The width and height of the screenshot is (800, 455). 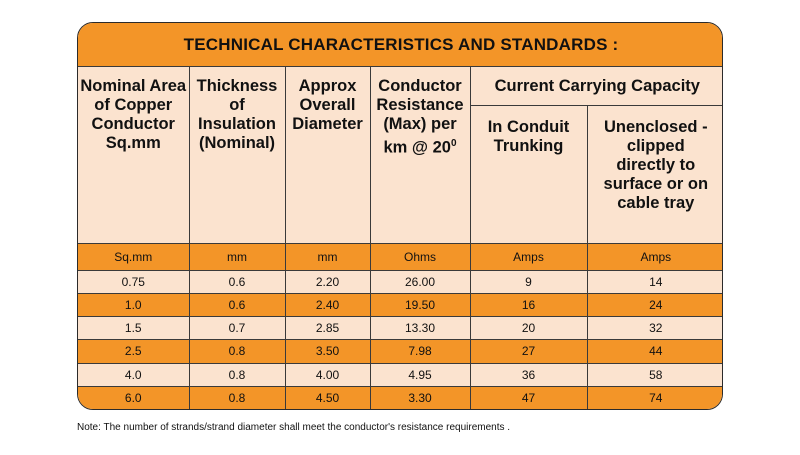 I want to click on header-current-capacity-text: Current Carrying Capacity, so click(x=597, y=85).